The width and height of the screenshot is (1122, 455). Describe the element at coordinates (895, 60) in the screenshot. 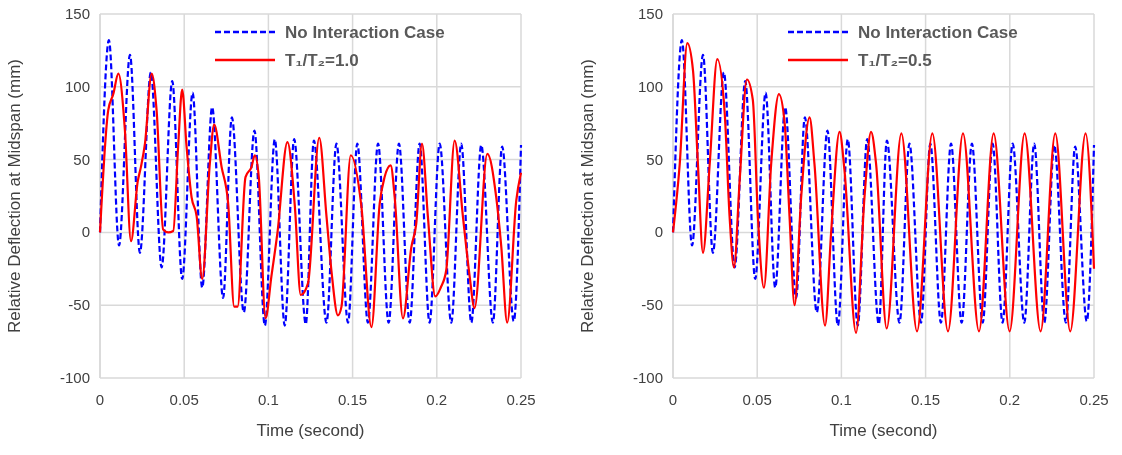

I see `legend-label: T₁/T₂=0.5` at that location.